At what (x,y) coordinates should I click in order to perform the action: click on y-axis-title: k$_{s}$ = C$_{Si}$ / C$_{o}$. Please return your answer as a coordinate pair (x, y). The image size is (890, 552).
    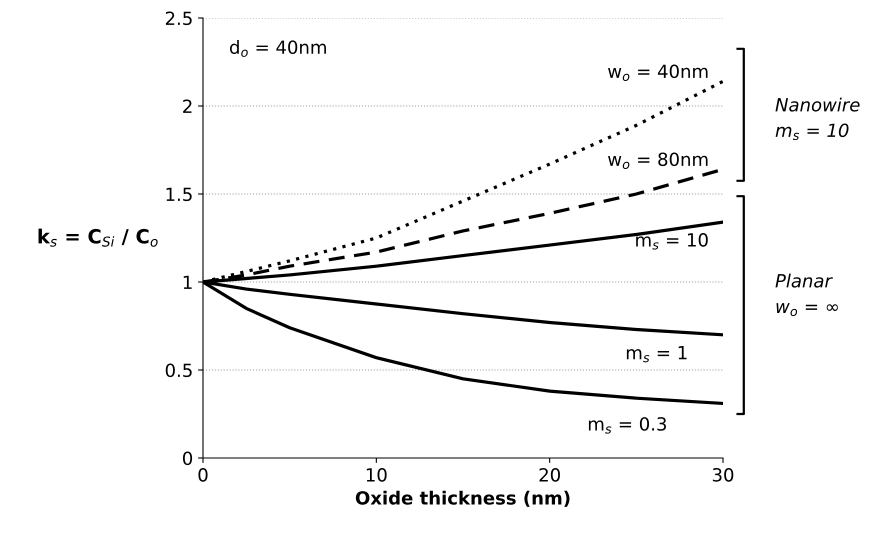
    Looking at the image, I should click on (98, 237).